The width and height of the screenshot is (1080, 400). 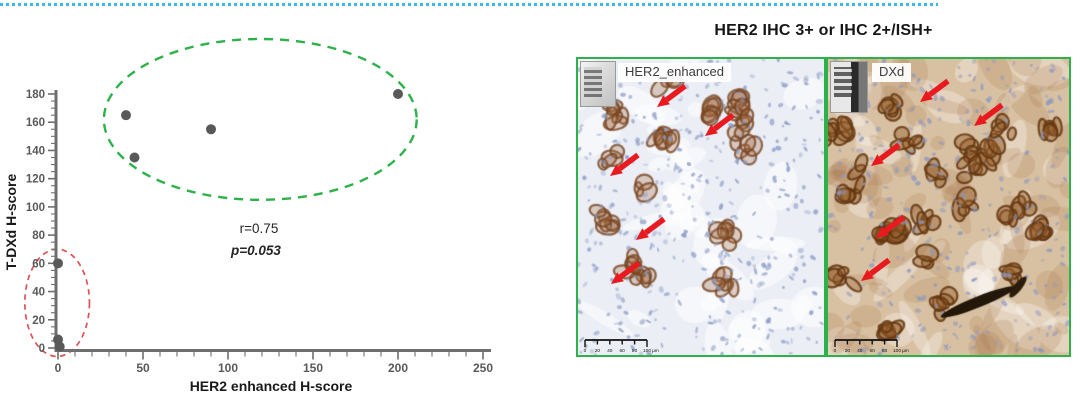 I want to click on x-tick-label: 150, so click(x=313, y=368).